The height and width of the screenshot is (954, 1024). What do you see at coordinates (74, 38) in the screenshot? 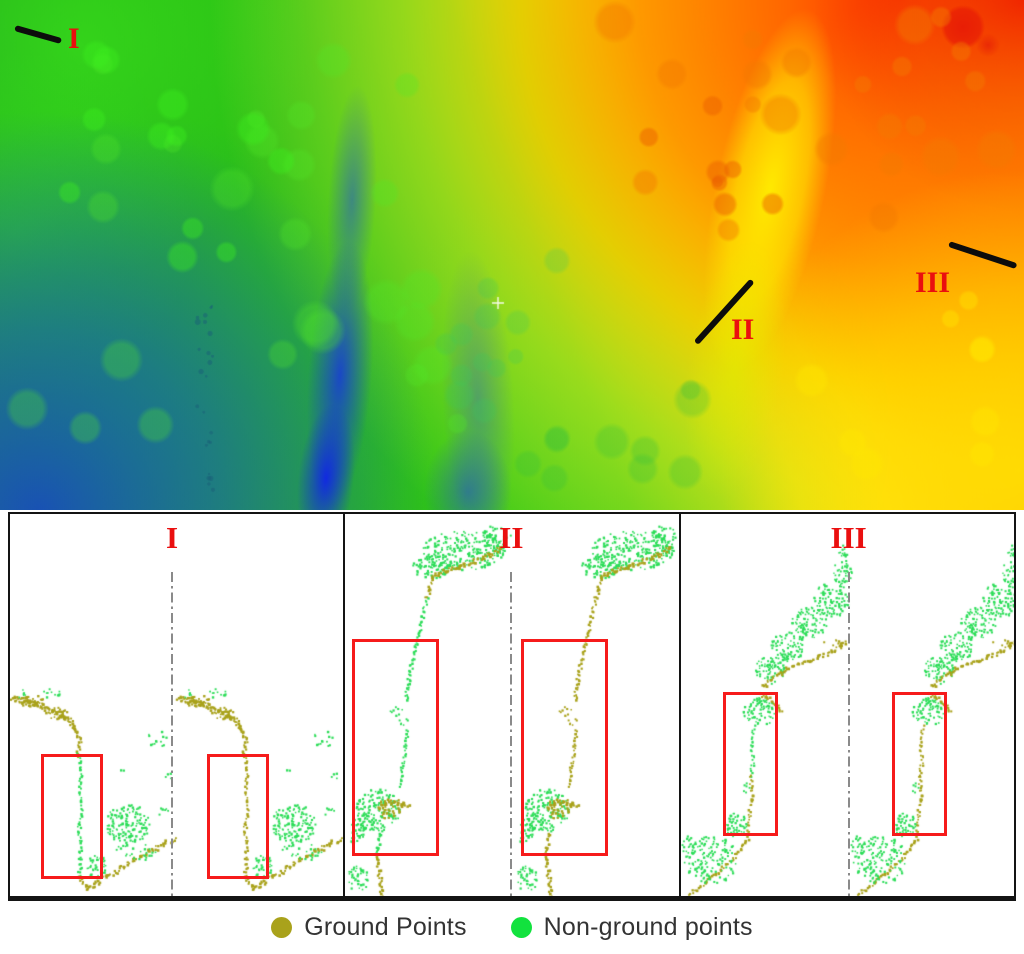
I see `transect-label-I: I` at bounding box center [74, 38].